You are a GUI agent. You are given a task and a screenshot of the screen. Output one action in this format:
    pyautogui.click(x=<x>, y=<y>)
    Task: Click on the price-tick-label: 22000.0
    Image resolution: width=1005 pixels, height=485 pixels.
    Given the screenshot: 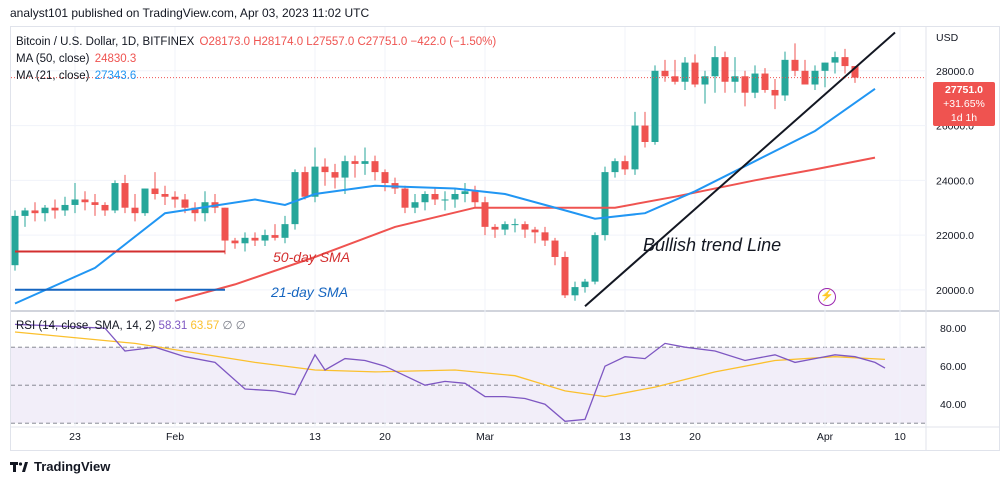 What is the action you would take?
    pyautogui.click(x=955, y=236)
    